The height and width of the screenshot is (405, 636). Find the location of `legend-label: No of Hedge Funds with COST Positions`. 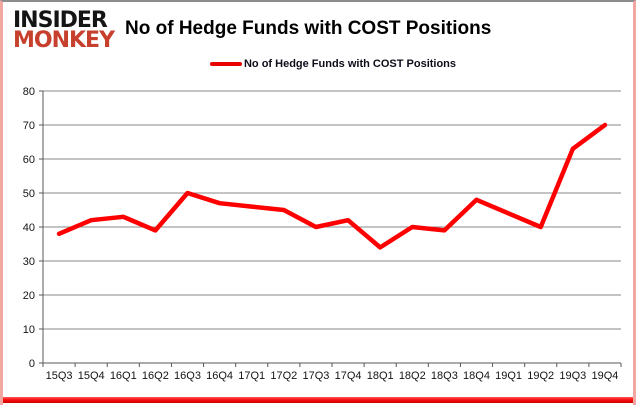

legend-label: No of Hedge Funds with COST Positions is located at coordinates (350, 64).